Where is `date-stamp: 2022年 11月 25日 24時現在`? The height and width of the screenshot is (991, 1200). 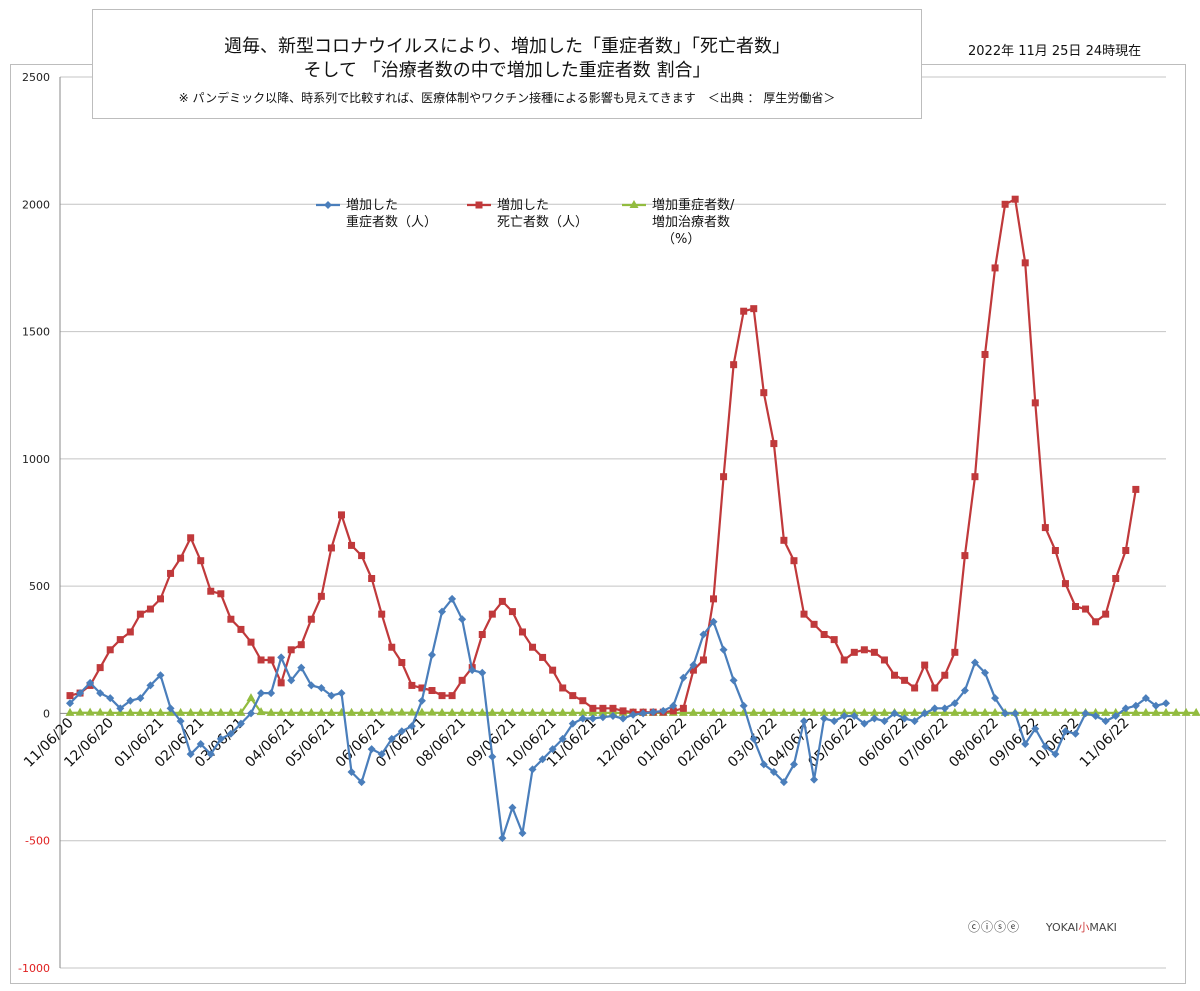
date-stamp: 2022年 11月 25日 24時現在 is located at coordinates (1055, 51).